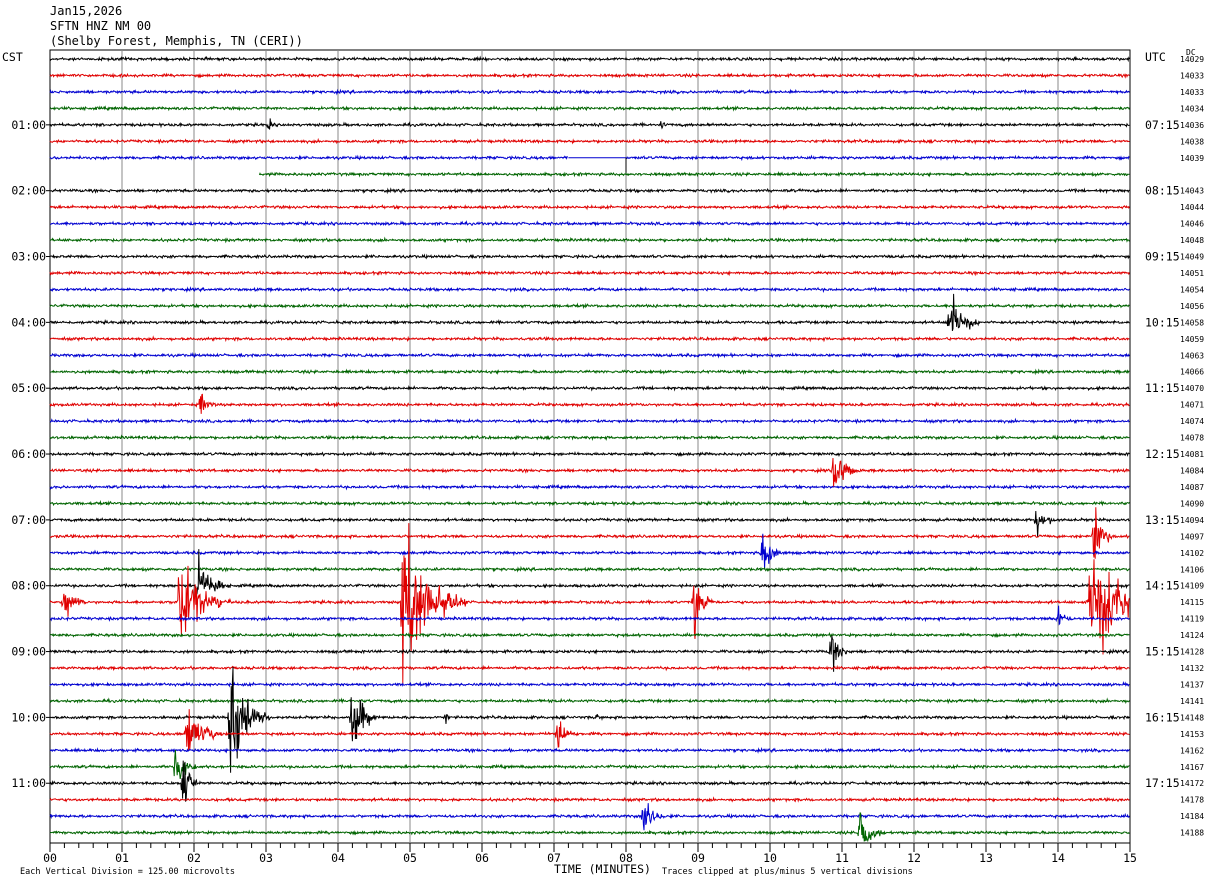 The image size is (1210, 886). I want to click on utc-hour-label: 10:15, so click(1162, 322).